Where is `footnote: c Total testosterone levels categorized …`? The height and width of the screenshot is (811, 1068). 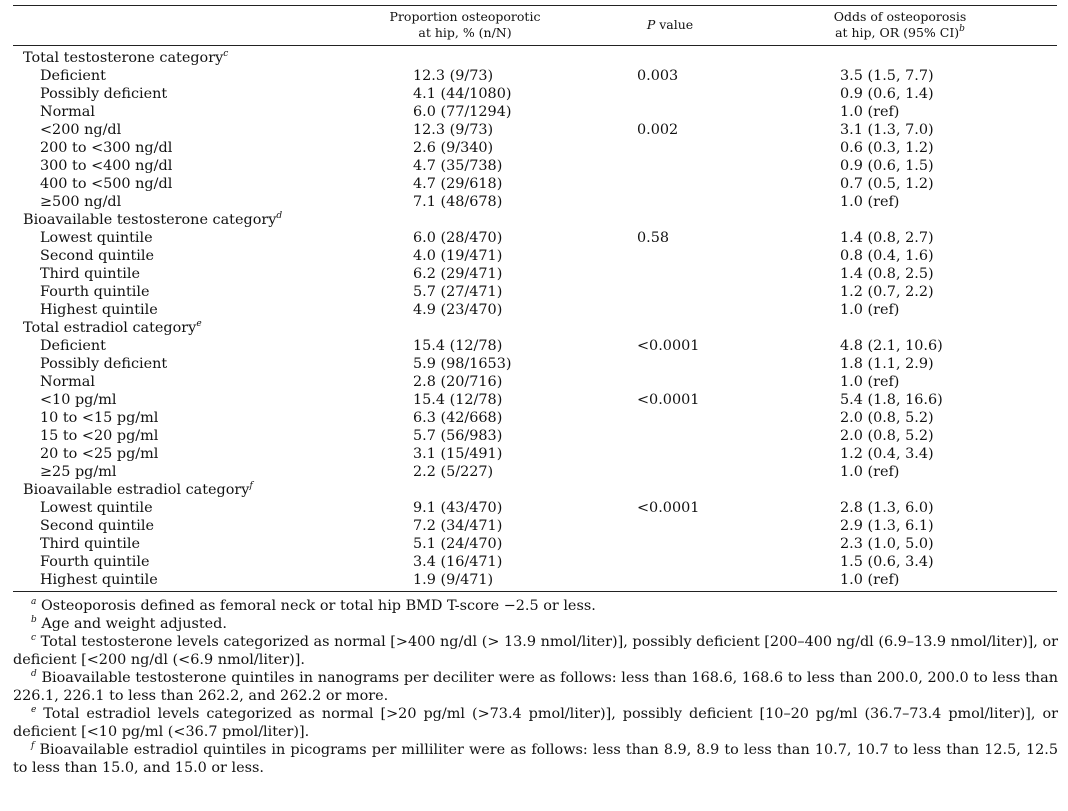 footnote: c Total testosterone levels categorized … is located at coordinates (535, 651).